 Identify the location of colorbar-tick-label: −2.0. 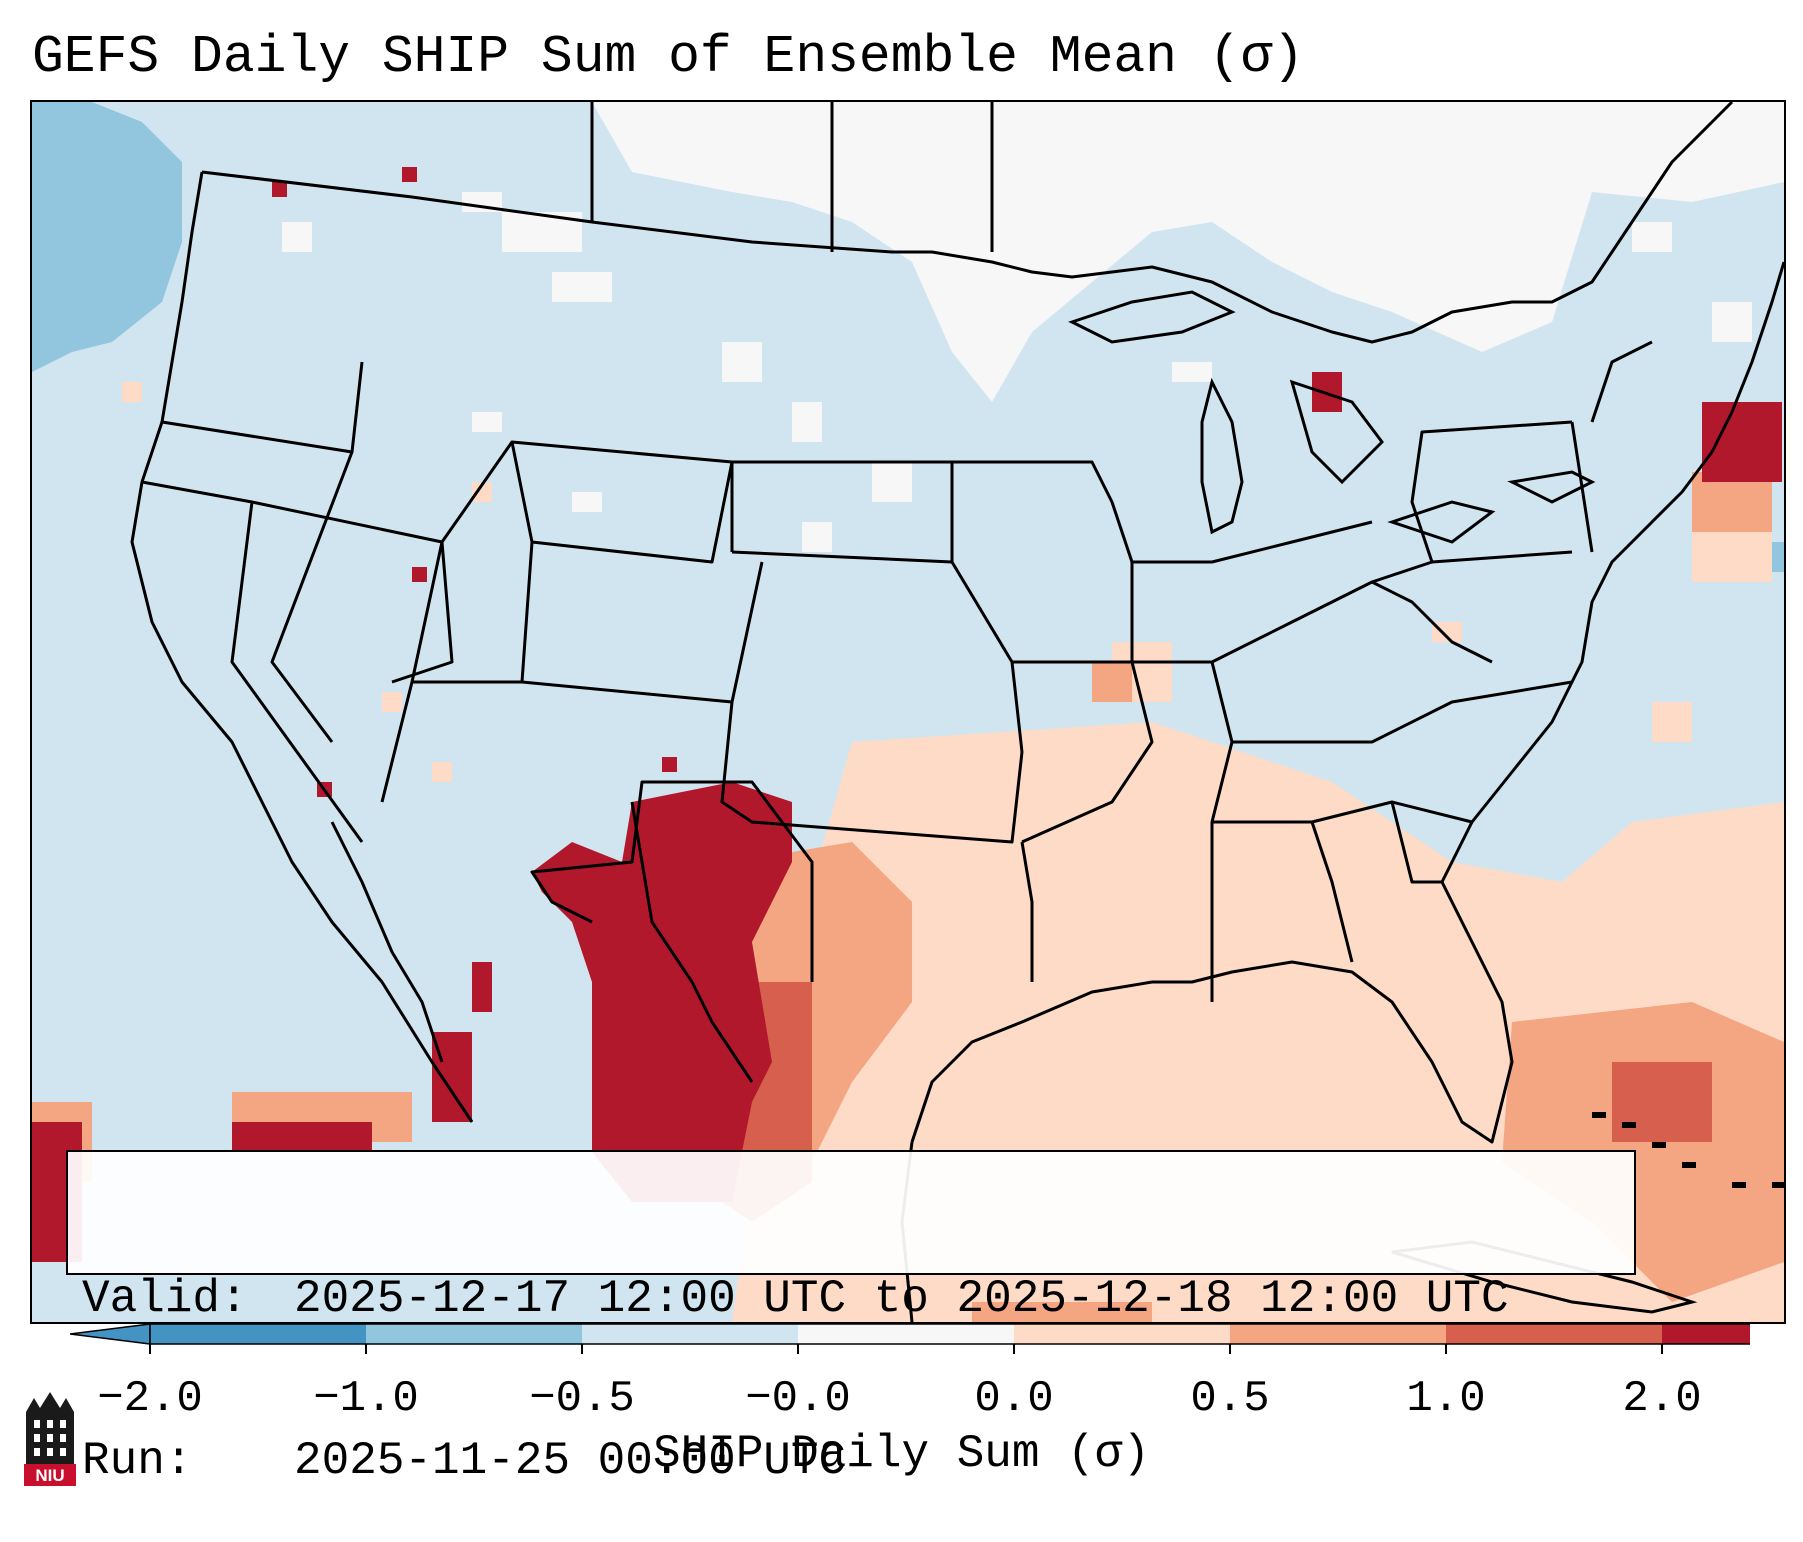
(150, 1399).